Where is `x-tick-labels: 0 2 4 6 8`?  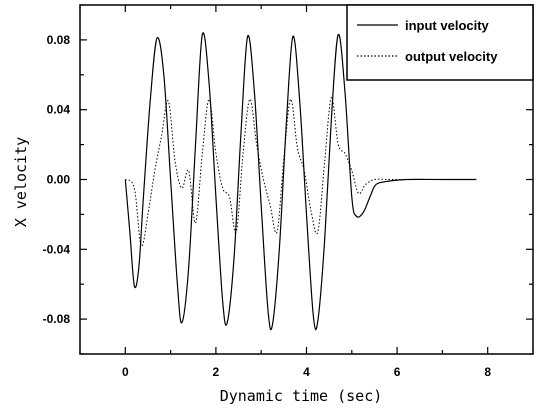 x-tick-labels: 0 2 4 6 8 is located at coordinates (306, 372).